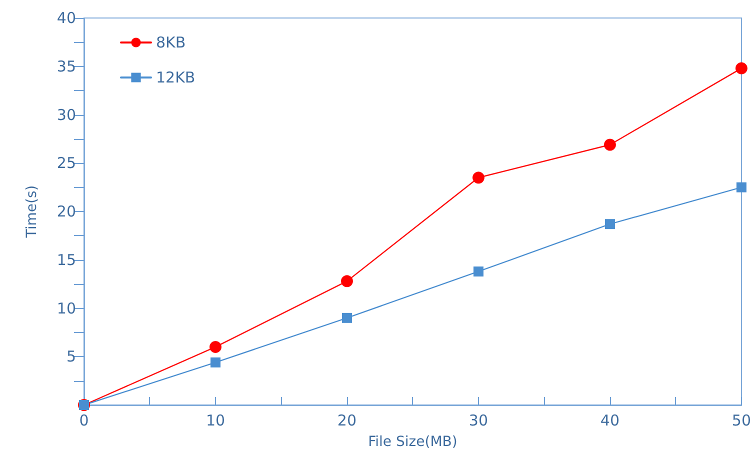 Image resolution: width=754 pixels, height=454 pixels. What do you see at coordinates (66, 115) in the screenshot?
I see `y-tick-label: 30` at bounding box center [66, 115].